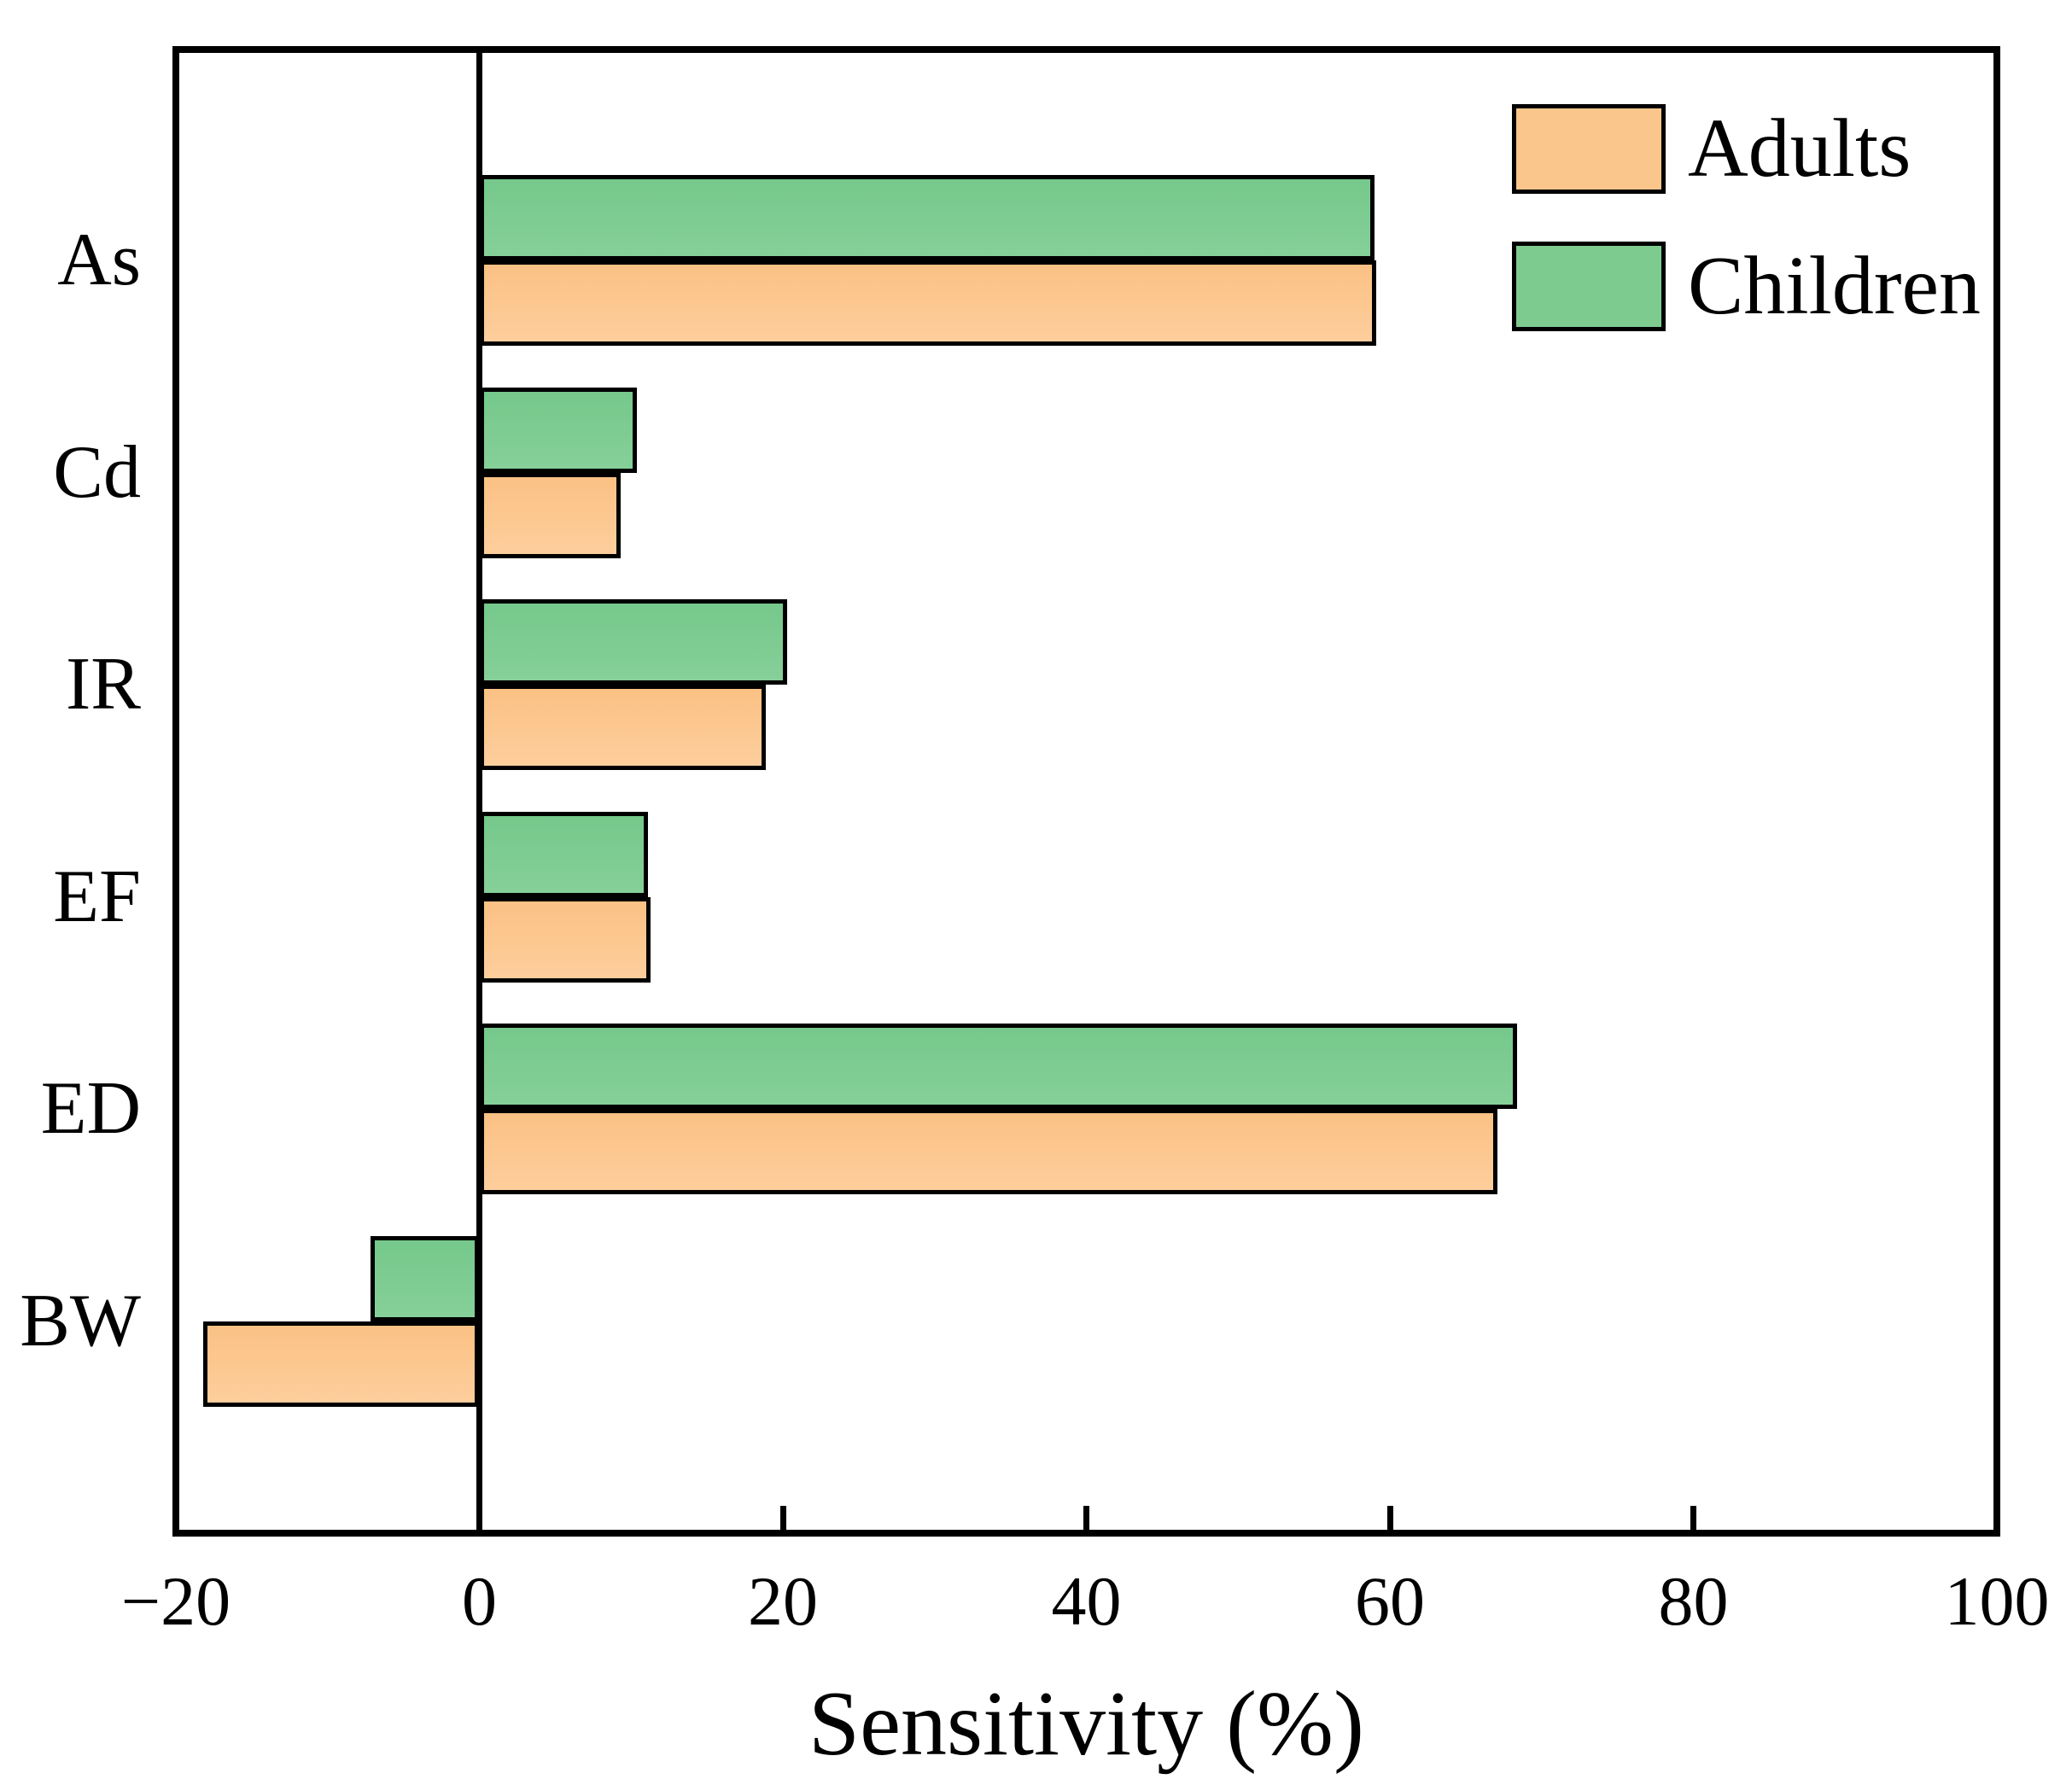  What do you see at coordinates (927, 217) in the screenshot?
I see `bar-children-As` at bounding box center [927, 217].